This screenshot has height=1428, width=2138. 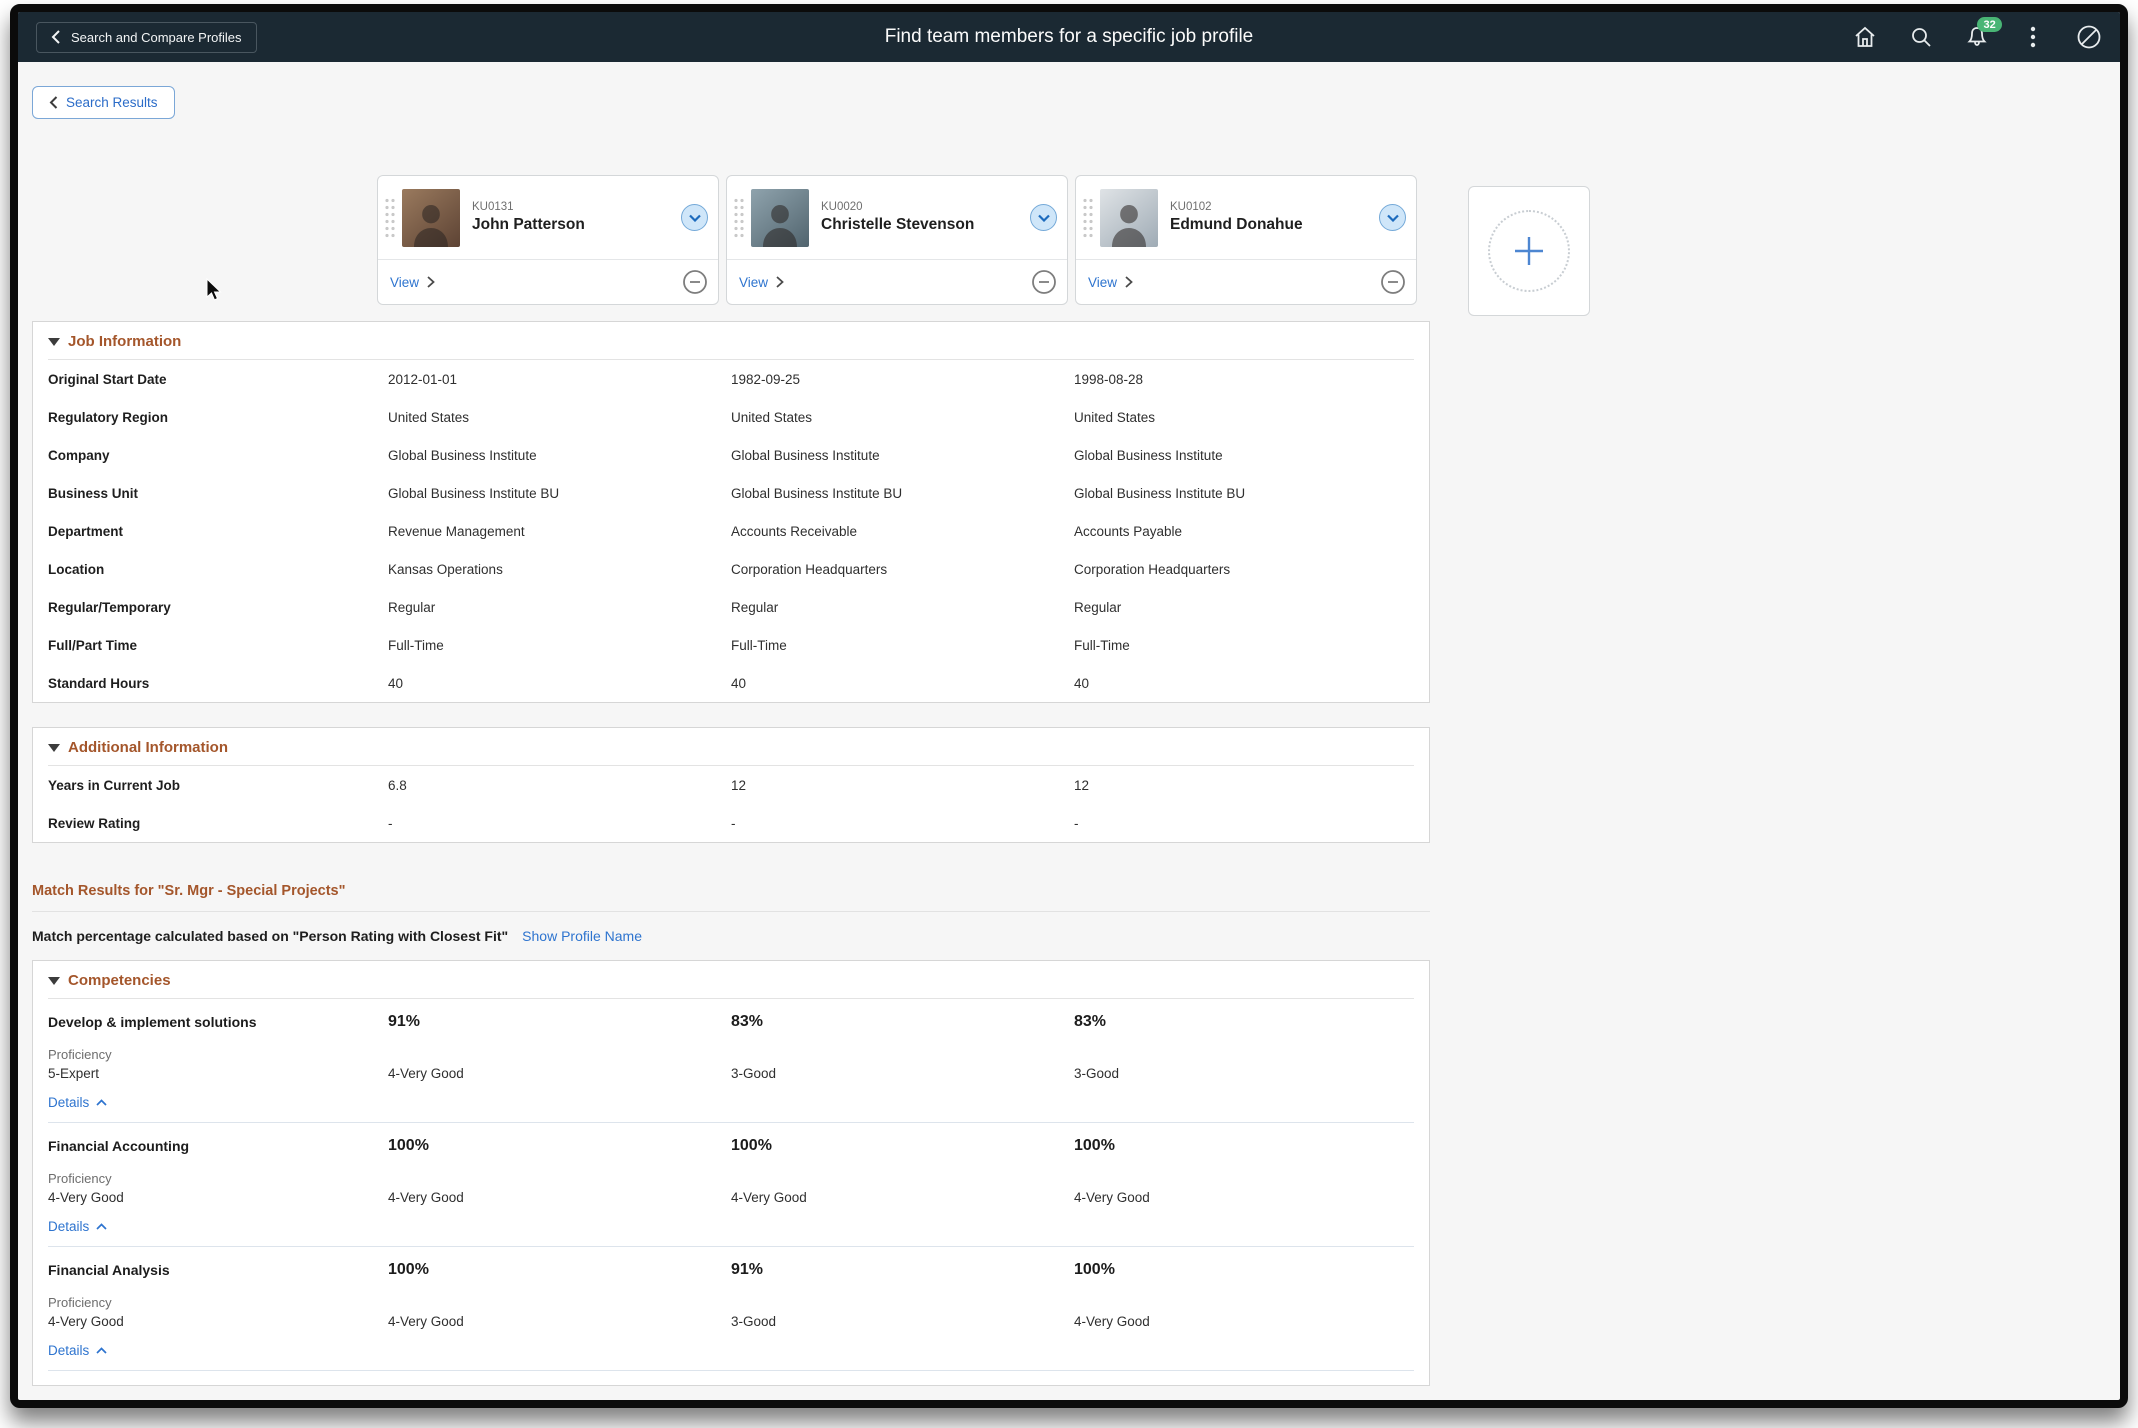 What do you see at coordinates (79, 455) in the screenshot?
I see `row-label: Company` at bounding box center [79, 455].